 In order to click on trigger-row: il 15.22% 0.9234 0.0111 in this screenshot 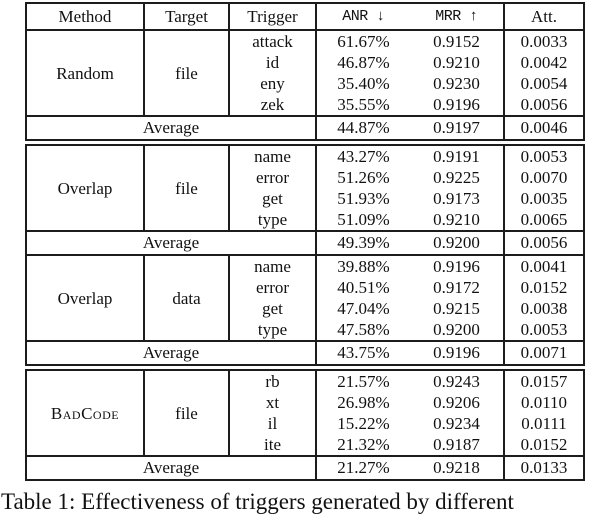, I will do `click(305, 423)`.